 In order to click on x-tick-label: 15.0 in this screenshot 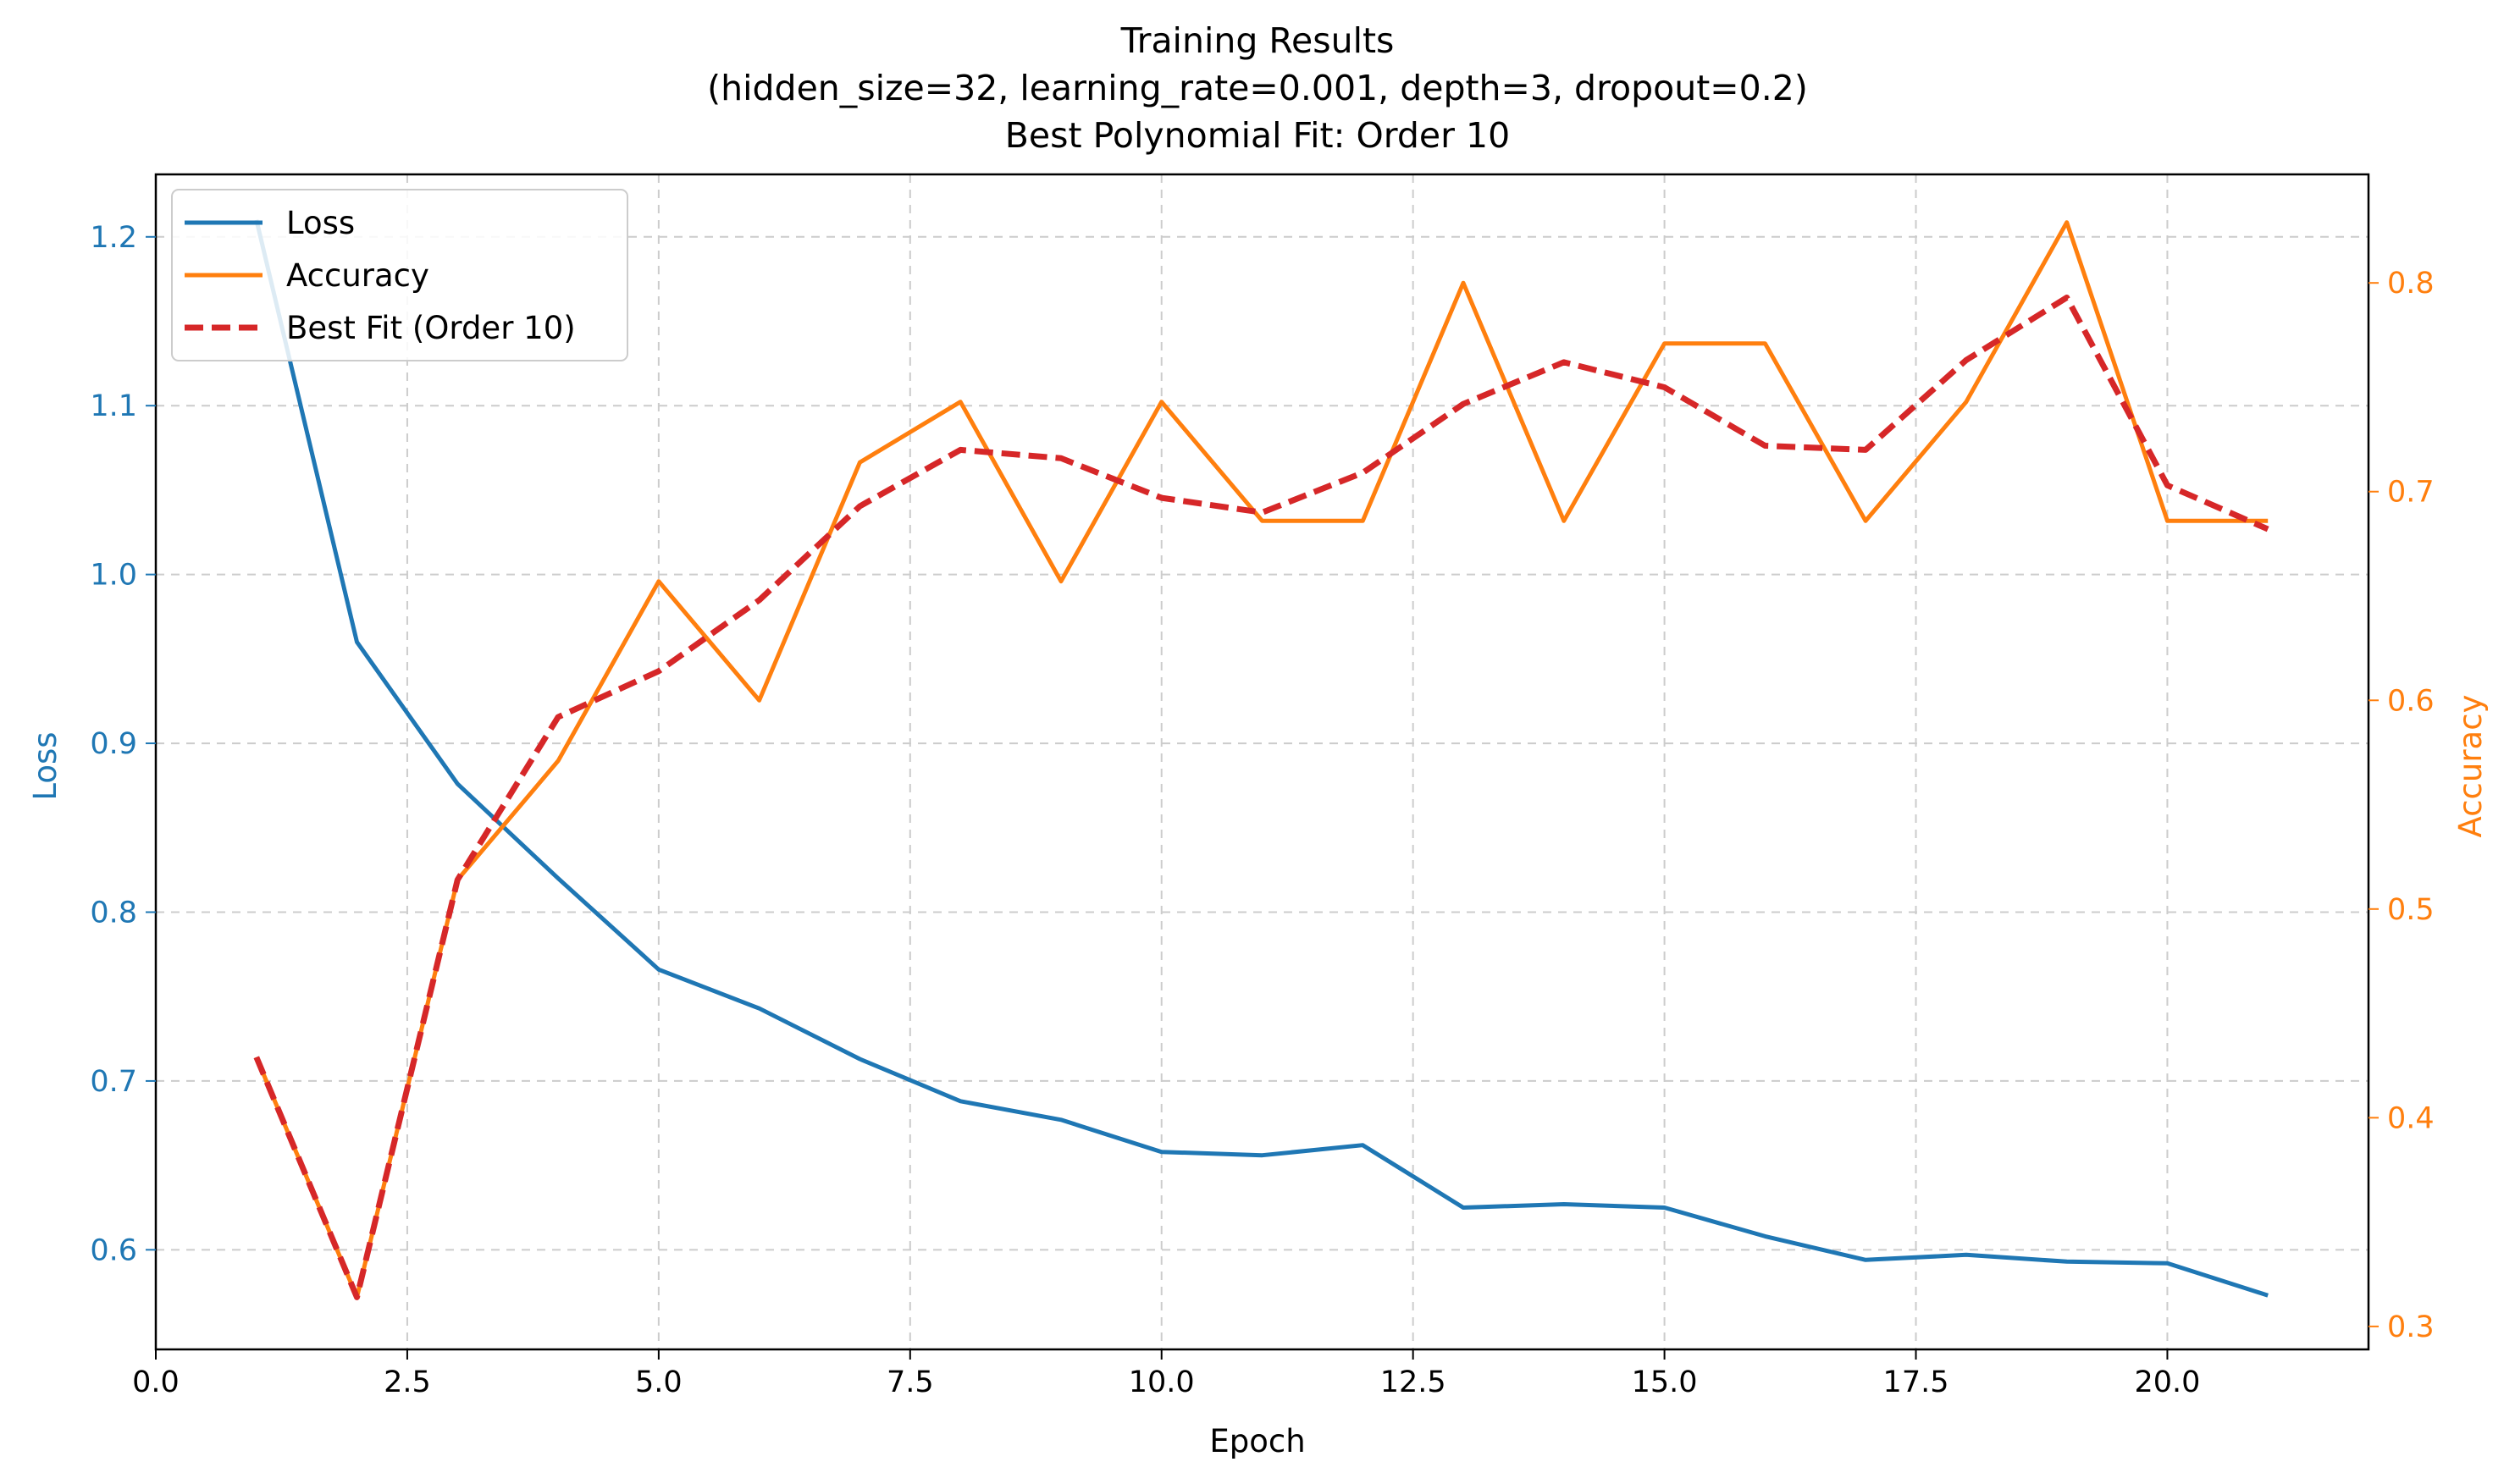, I will do `click(1665, 1382)`.